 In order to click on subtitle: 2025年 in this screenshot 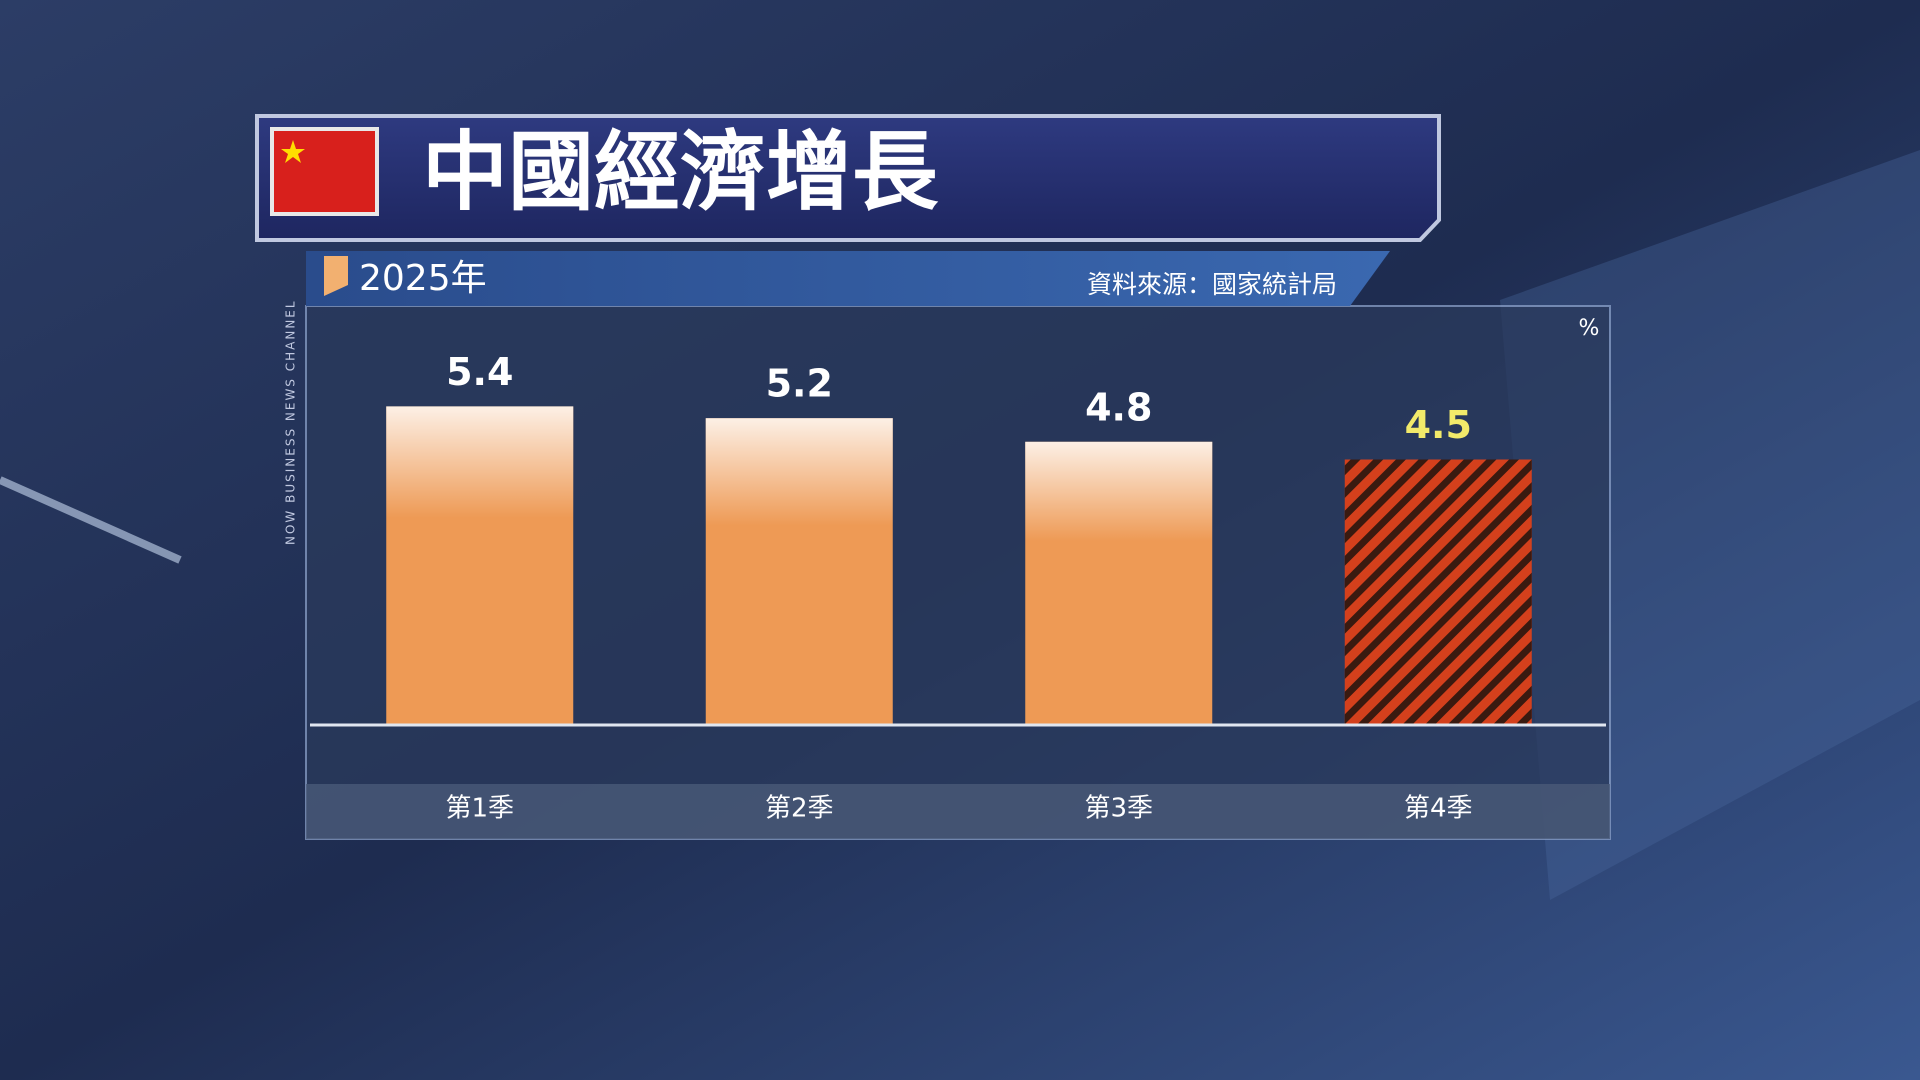, I will do `click(423, 278)`.